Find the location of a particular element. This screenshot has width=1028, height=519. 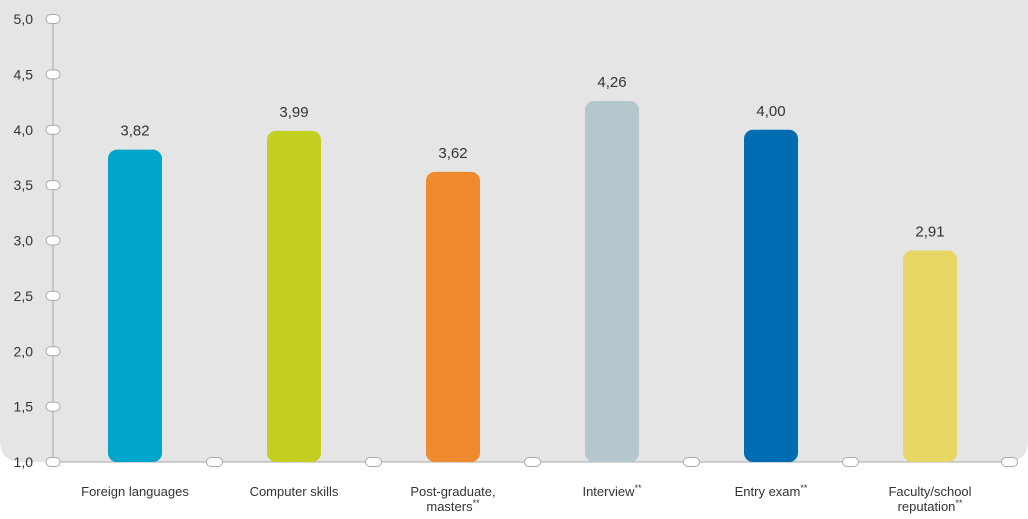

category-label: Interview** is located at coordinates (612, 491).